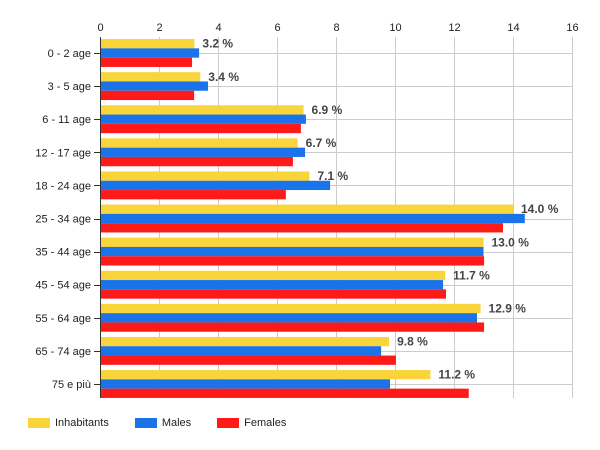  Describe the element at coordinates (63, 286) in the screenshot. I see `category-label: 45 - 54 age` at that location.